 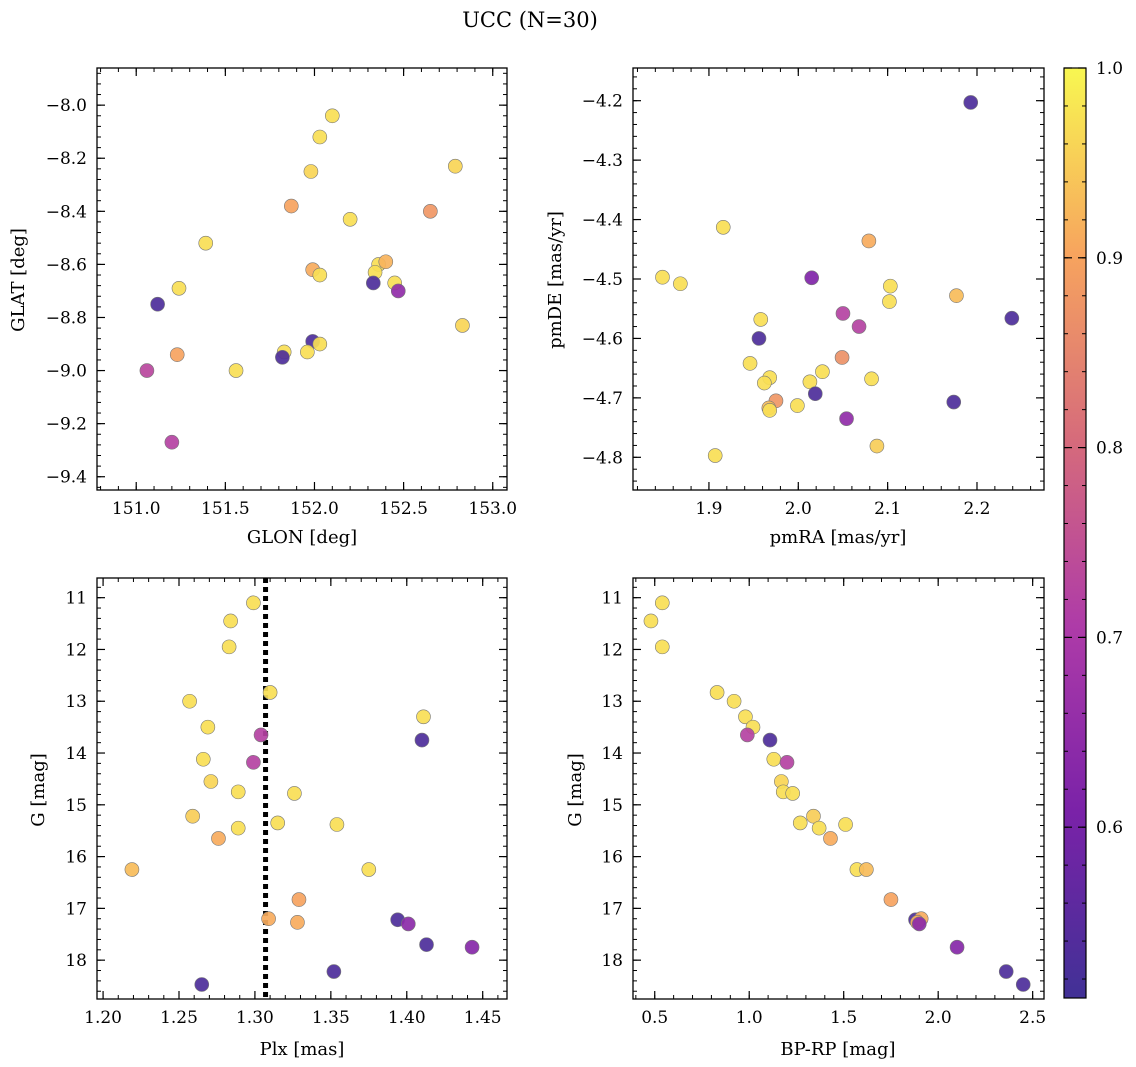 I want to click on x-tick-label: 1.5, so click(x=843, y=1018).